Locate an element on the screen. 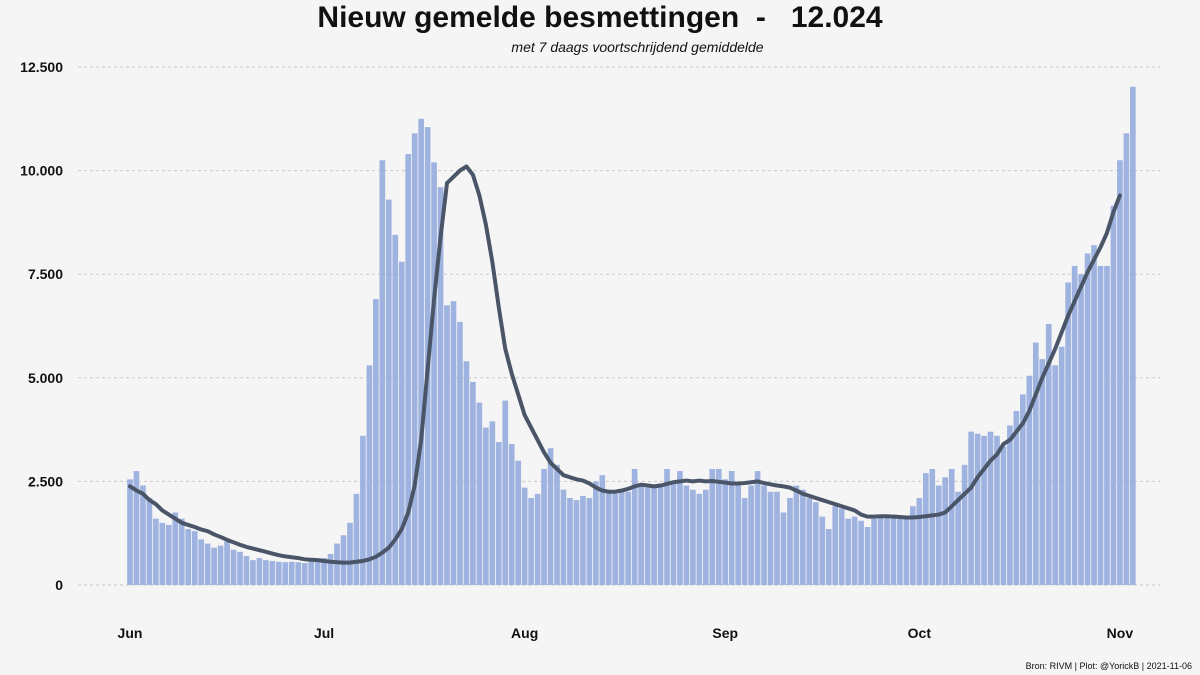 The image size is (1200, 675). x-tick-label: Jul is located at coordinates (324, 633).